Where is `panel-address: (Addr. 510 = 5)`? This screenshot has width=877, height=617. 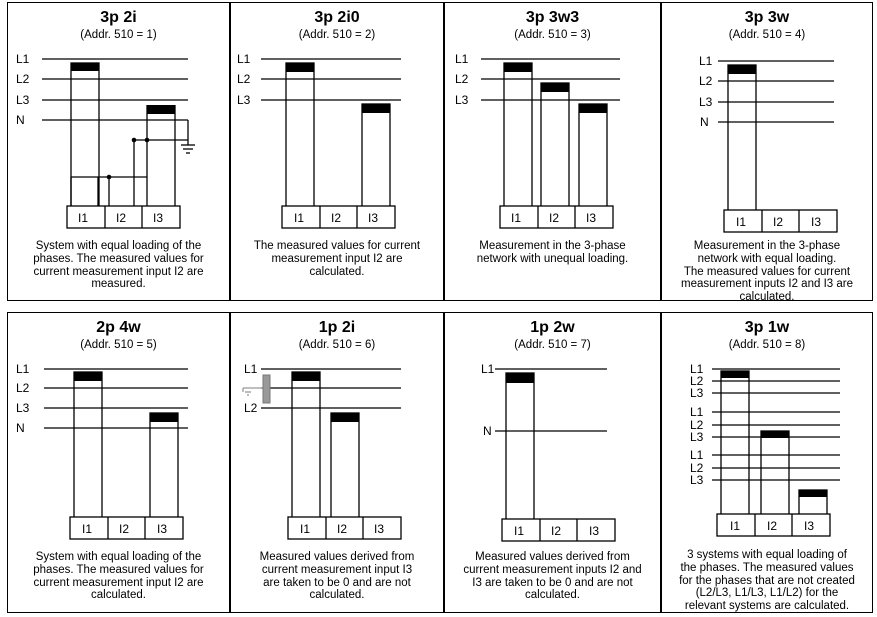 panel-address: (Addr. 510 = 5) is located at coordinates (118, 345).